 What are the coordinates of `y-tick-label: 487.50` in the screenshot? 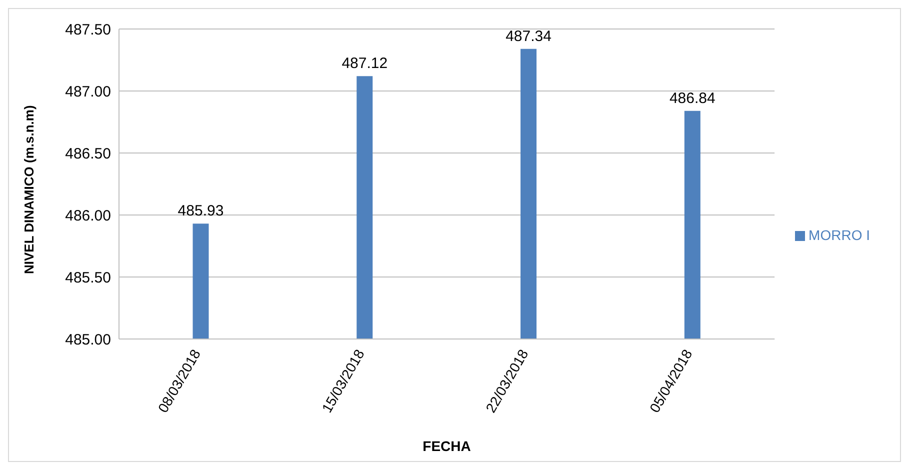 It's located at (88, 29).